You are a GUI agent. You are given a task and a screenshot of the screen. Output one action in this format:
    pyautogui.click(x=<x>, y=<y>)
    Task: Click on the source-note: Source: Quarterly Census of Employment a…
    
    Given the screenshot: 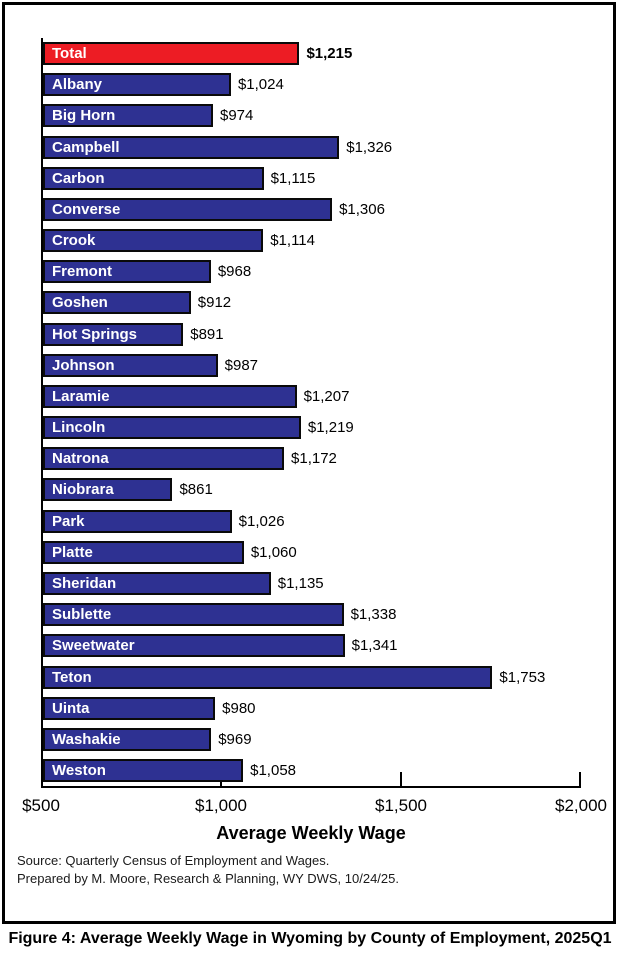 What is the action you would take?
    pyautogui.click(x=307, y=870)
    